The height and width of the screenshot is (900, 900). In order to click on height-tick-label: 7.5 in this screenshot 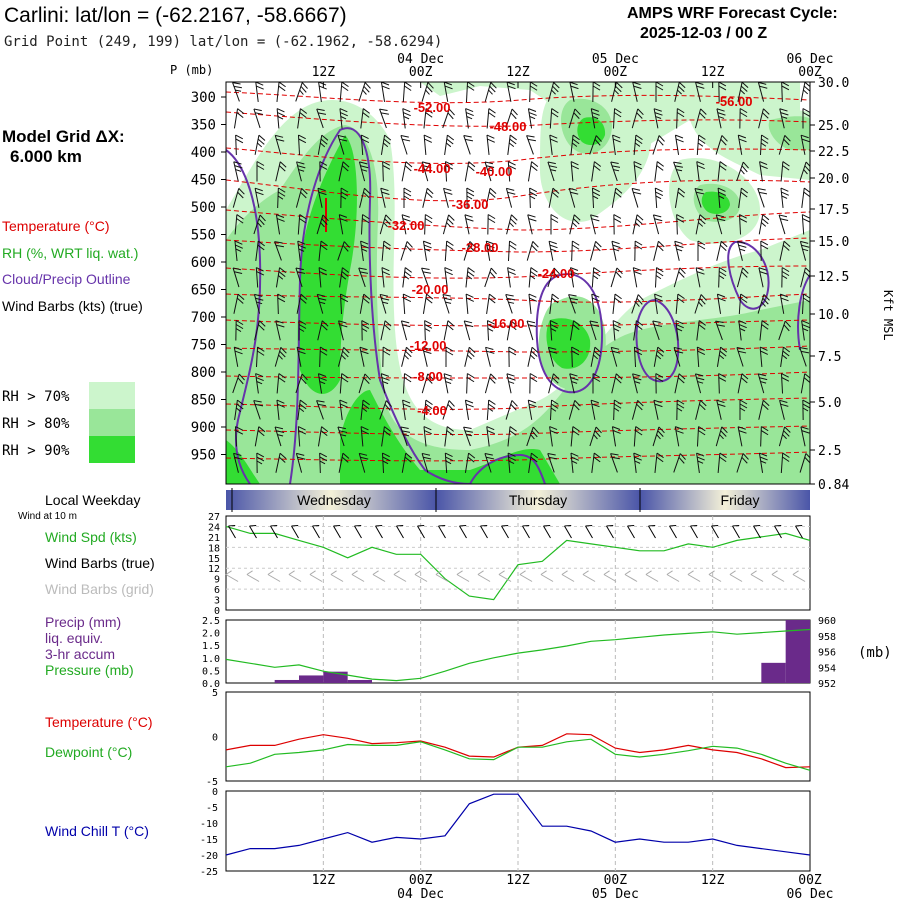, I will do `click(829, 357)`.